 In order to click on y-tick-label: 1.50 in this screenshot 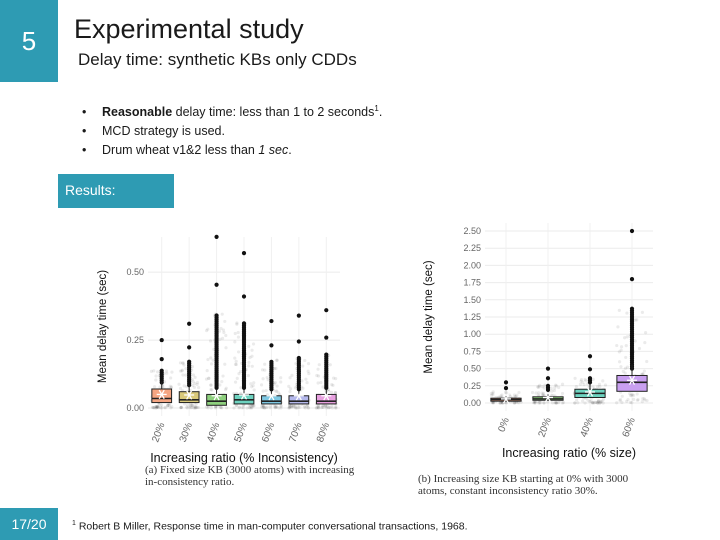, I will do `click(472, 300)`.